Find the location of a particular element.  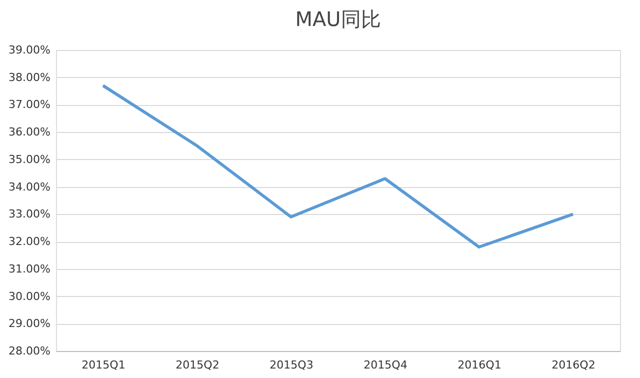

y-tick-label: 32.00% is located at coordinates (29, 241).